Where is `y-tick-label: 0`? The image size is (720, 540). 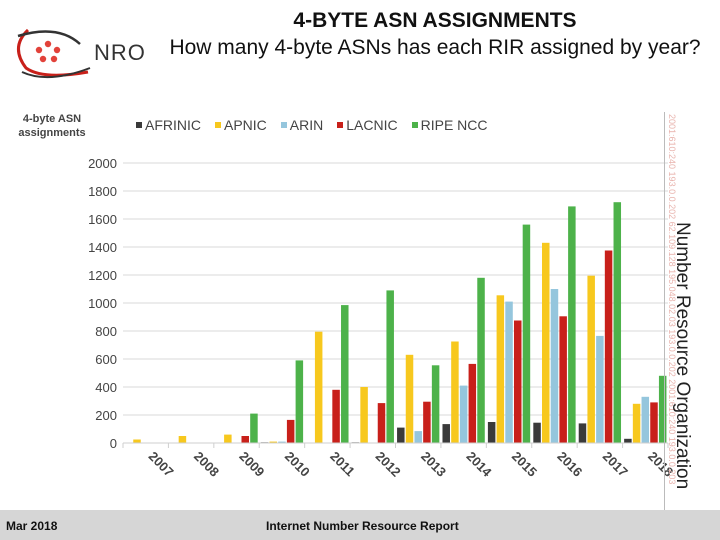
y-tick-label: 0 is located at coordinates (113, 443).